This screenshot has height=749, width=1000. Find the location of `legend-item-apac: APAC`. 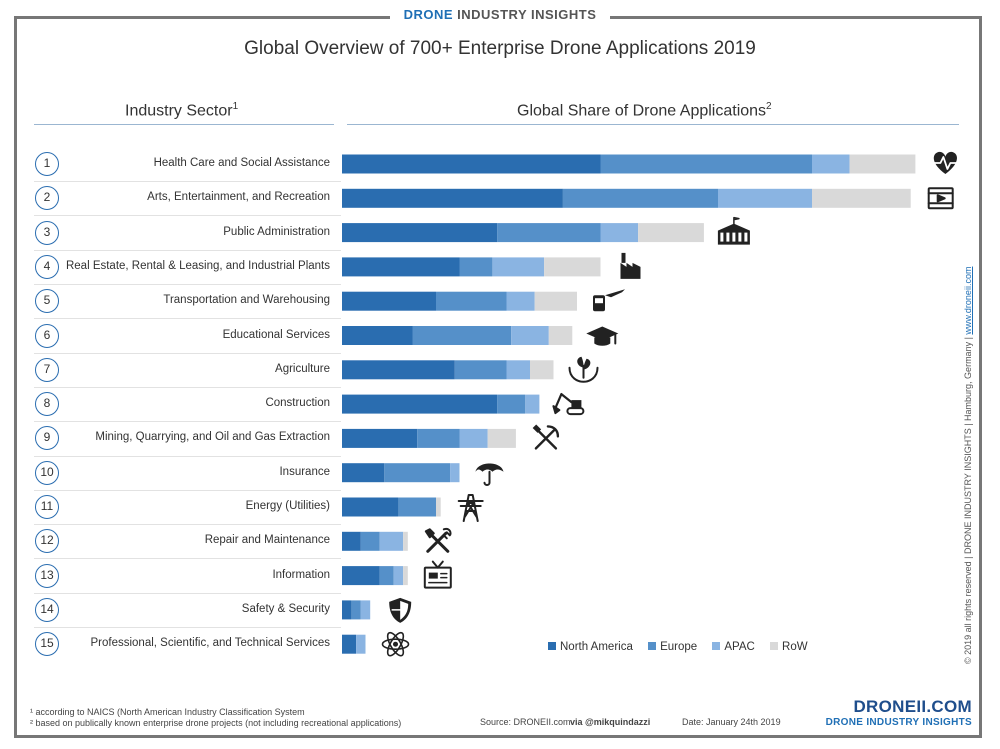

legend-item-apac: APAC is located at coordinates (733, 647).